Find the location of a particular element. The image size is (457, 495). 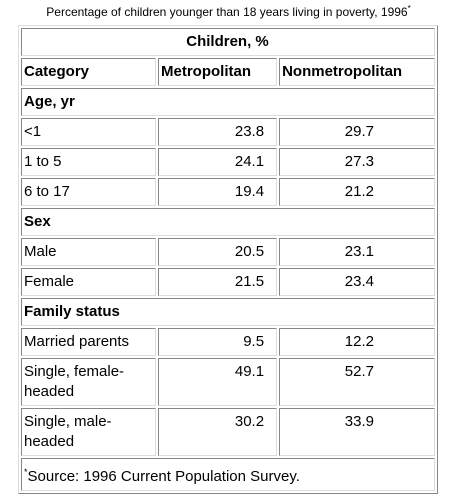

table-row: Married parents 9.5 12.2 is located at coordinates (228, 342).